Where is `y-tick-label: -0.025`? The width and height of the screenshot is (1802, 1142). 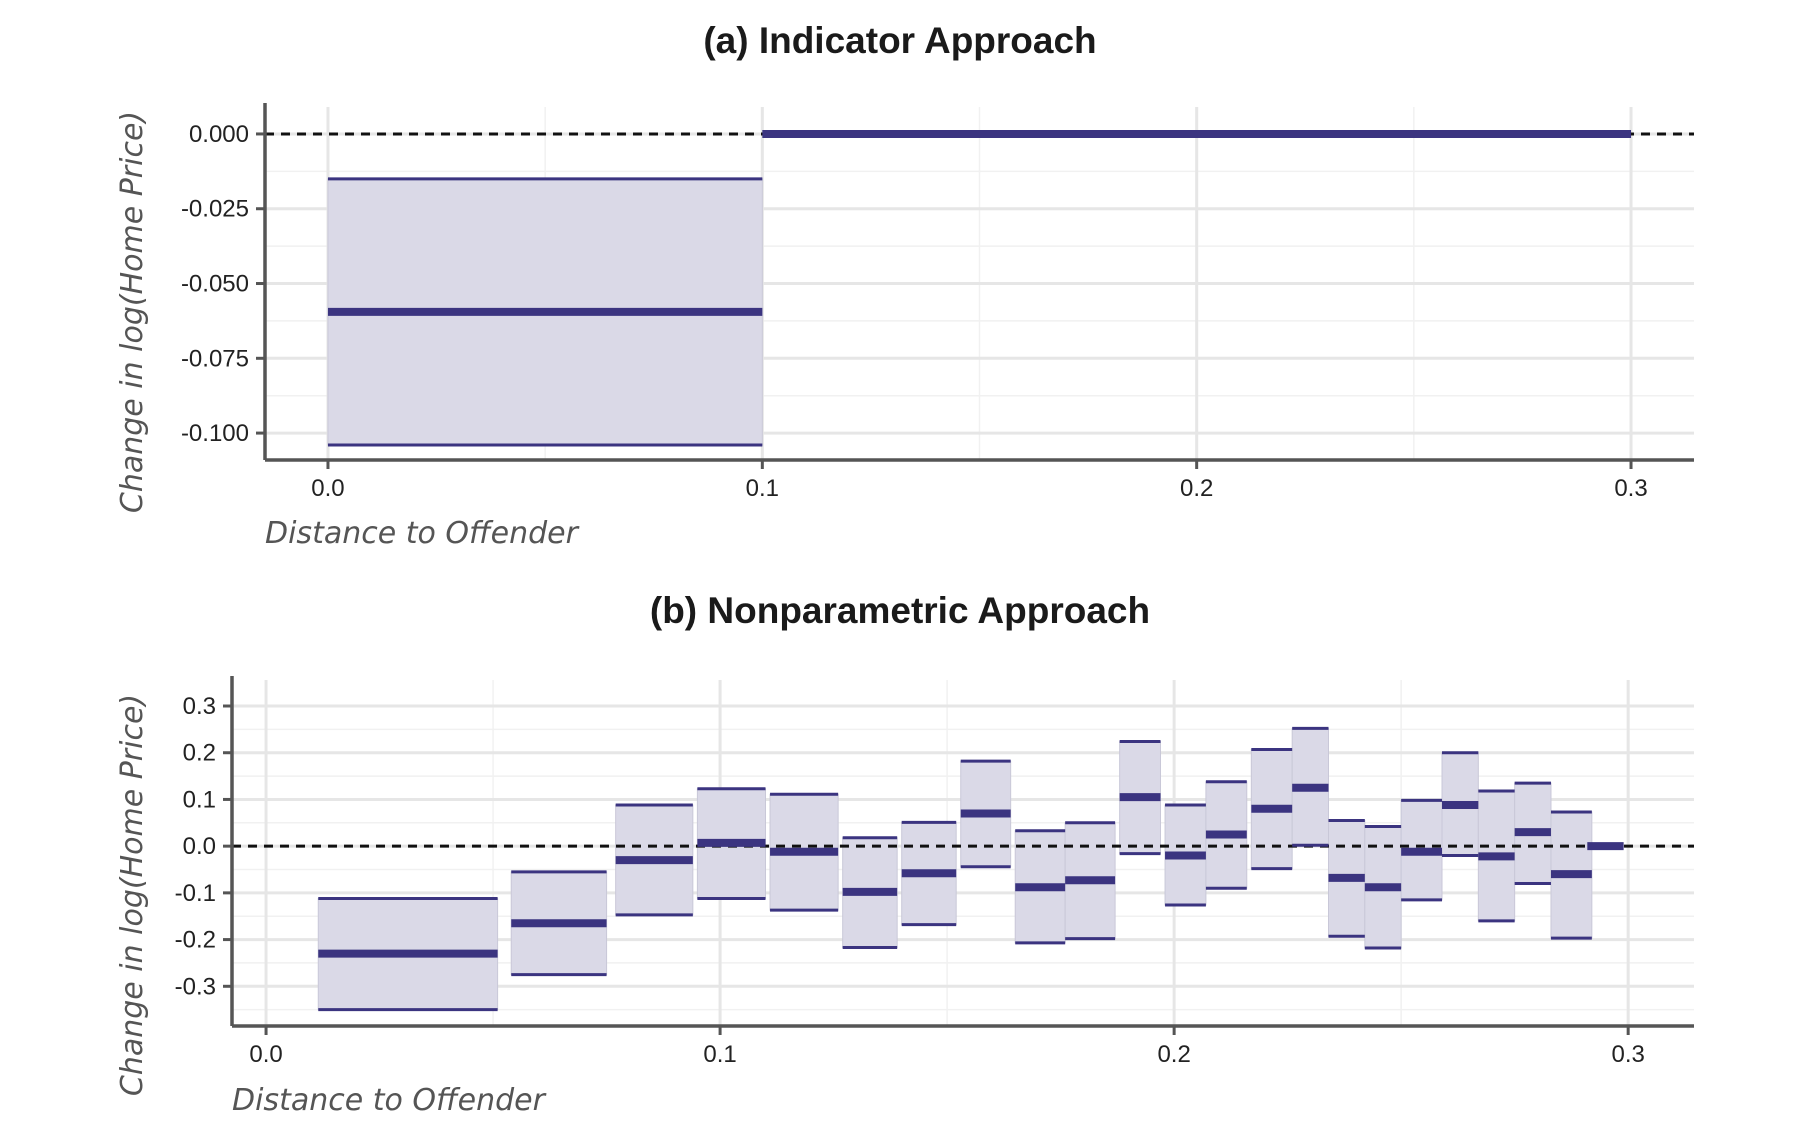 y-tick-label: -0.025 is located at coordinates (215, 209).